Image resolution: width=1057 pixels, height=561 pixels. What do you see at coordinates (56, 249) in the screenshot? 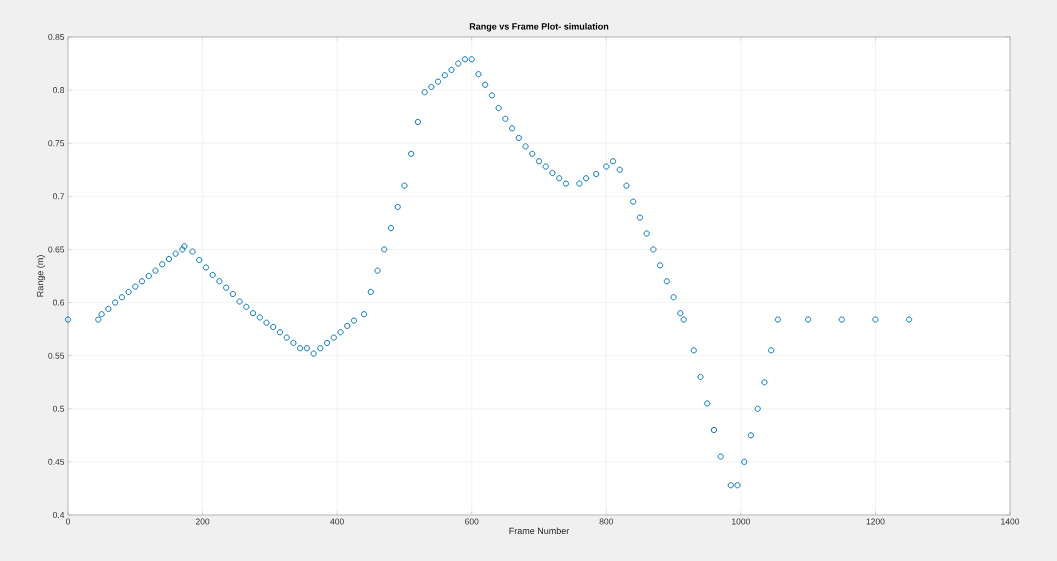
I see `y-tick-label: 0.65` at bounding box center [56, 249].